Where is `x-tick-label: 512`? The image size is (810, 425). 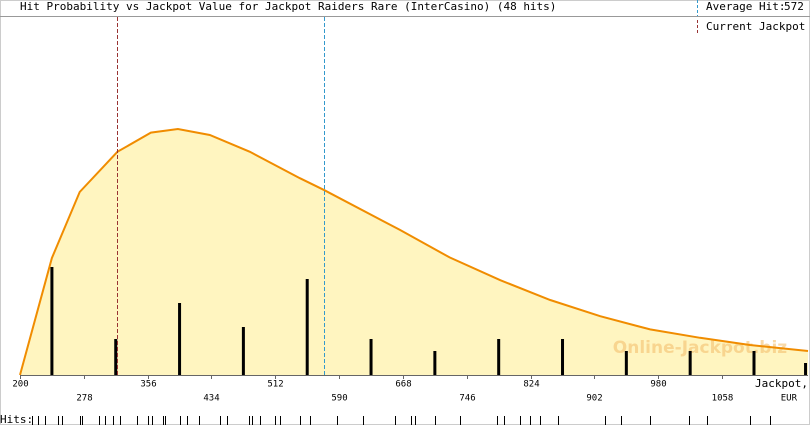 x-tick-label: 512 is located at coordinates (275, 385).